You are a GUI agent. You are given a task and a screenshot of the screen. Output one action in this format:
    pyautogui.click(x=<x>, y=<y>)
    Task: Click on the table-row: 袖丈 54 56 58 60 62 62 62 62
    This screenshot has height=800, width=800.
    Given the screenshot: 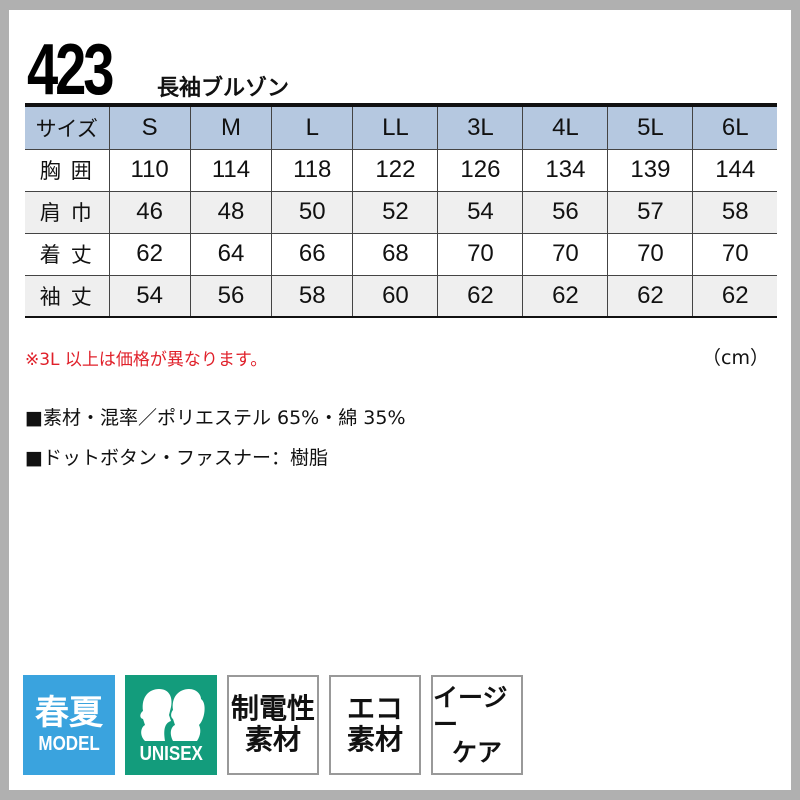 What is the action you would take?
    pyautogui.click(x=401, y=296)
    